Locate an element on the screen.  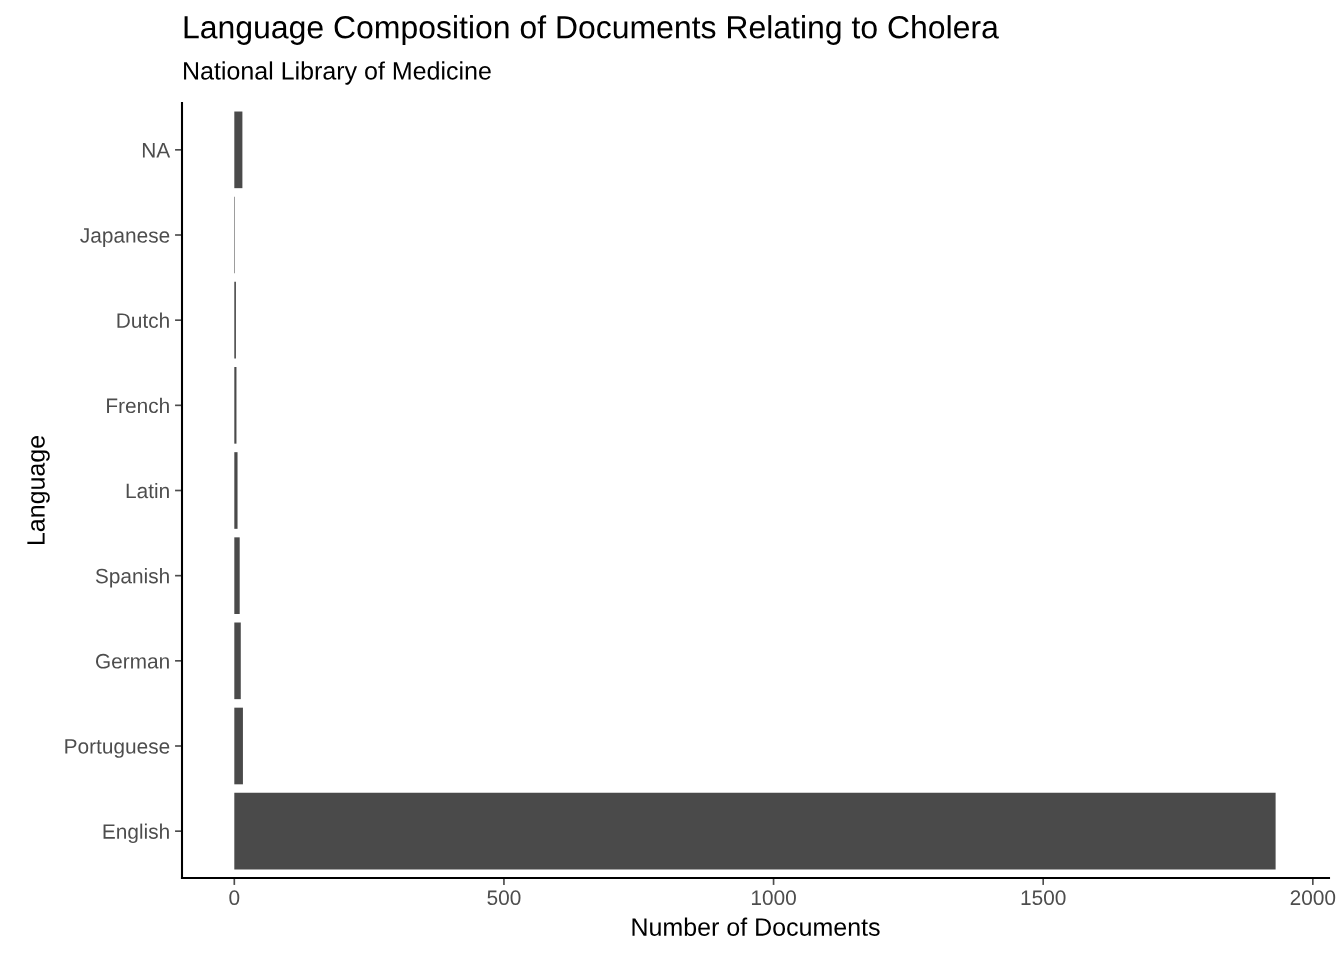
y-tick-label: Spanish is located at coordinates (132, 578).